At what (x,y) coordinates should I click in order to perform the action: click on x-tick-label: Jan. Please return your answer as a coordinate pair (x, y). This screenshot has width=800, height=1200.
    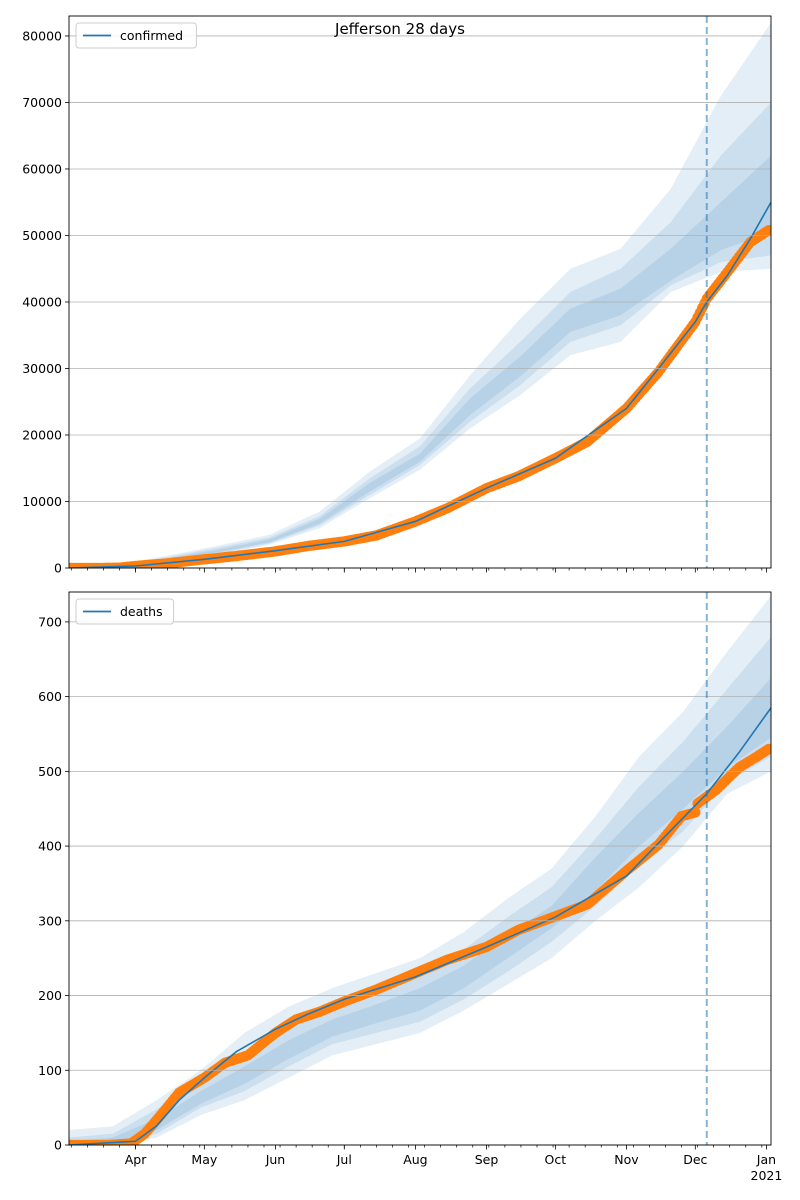
    Looking at the image, I should click on (766, 1159).